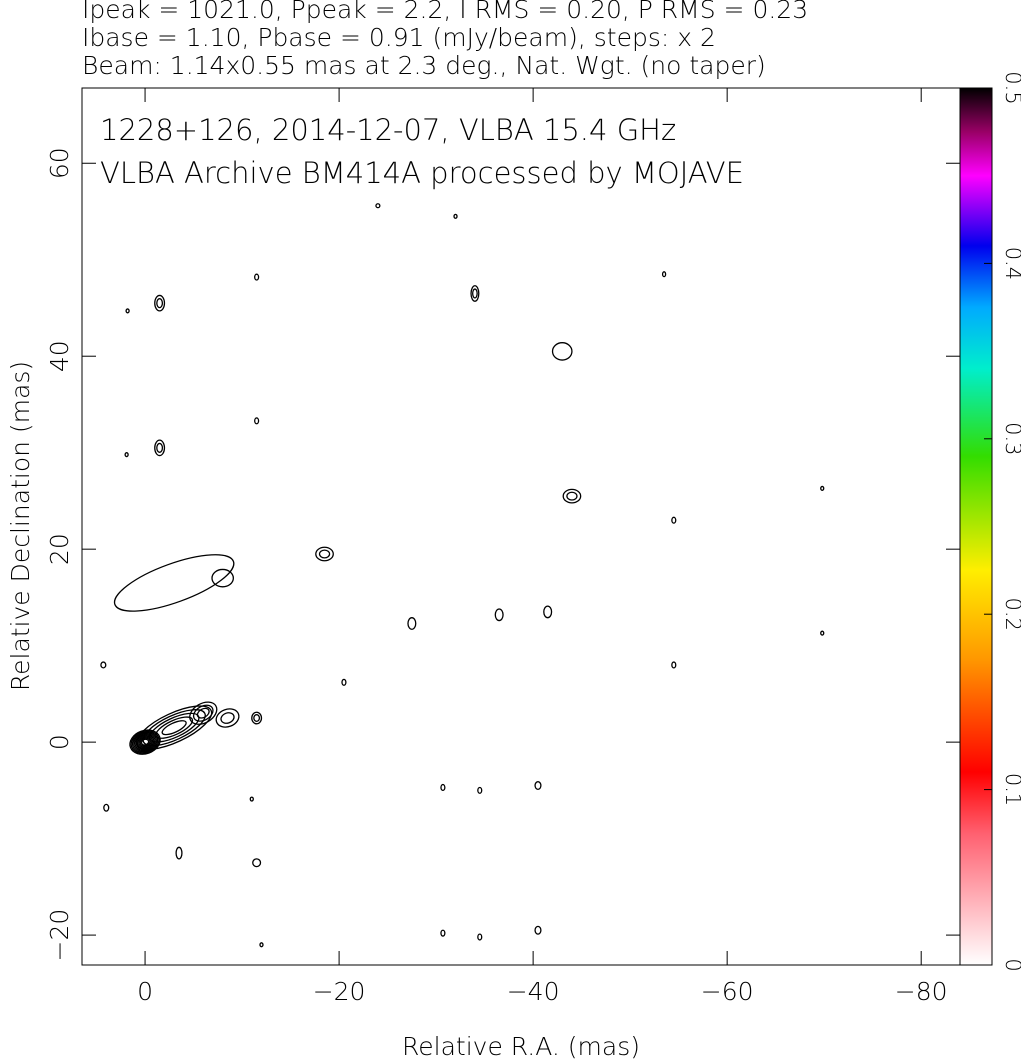 The image size is (1021, 1060). I want to click on colorbar-tick-label: 0.4, so click(1011, 263).